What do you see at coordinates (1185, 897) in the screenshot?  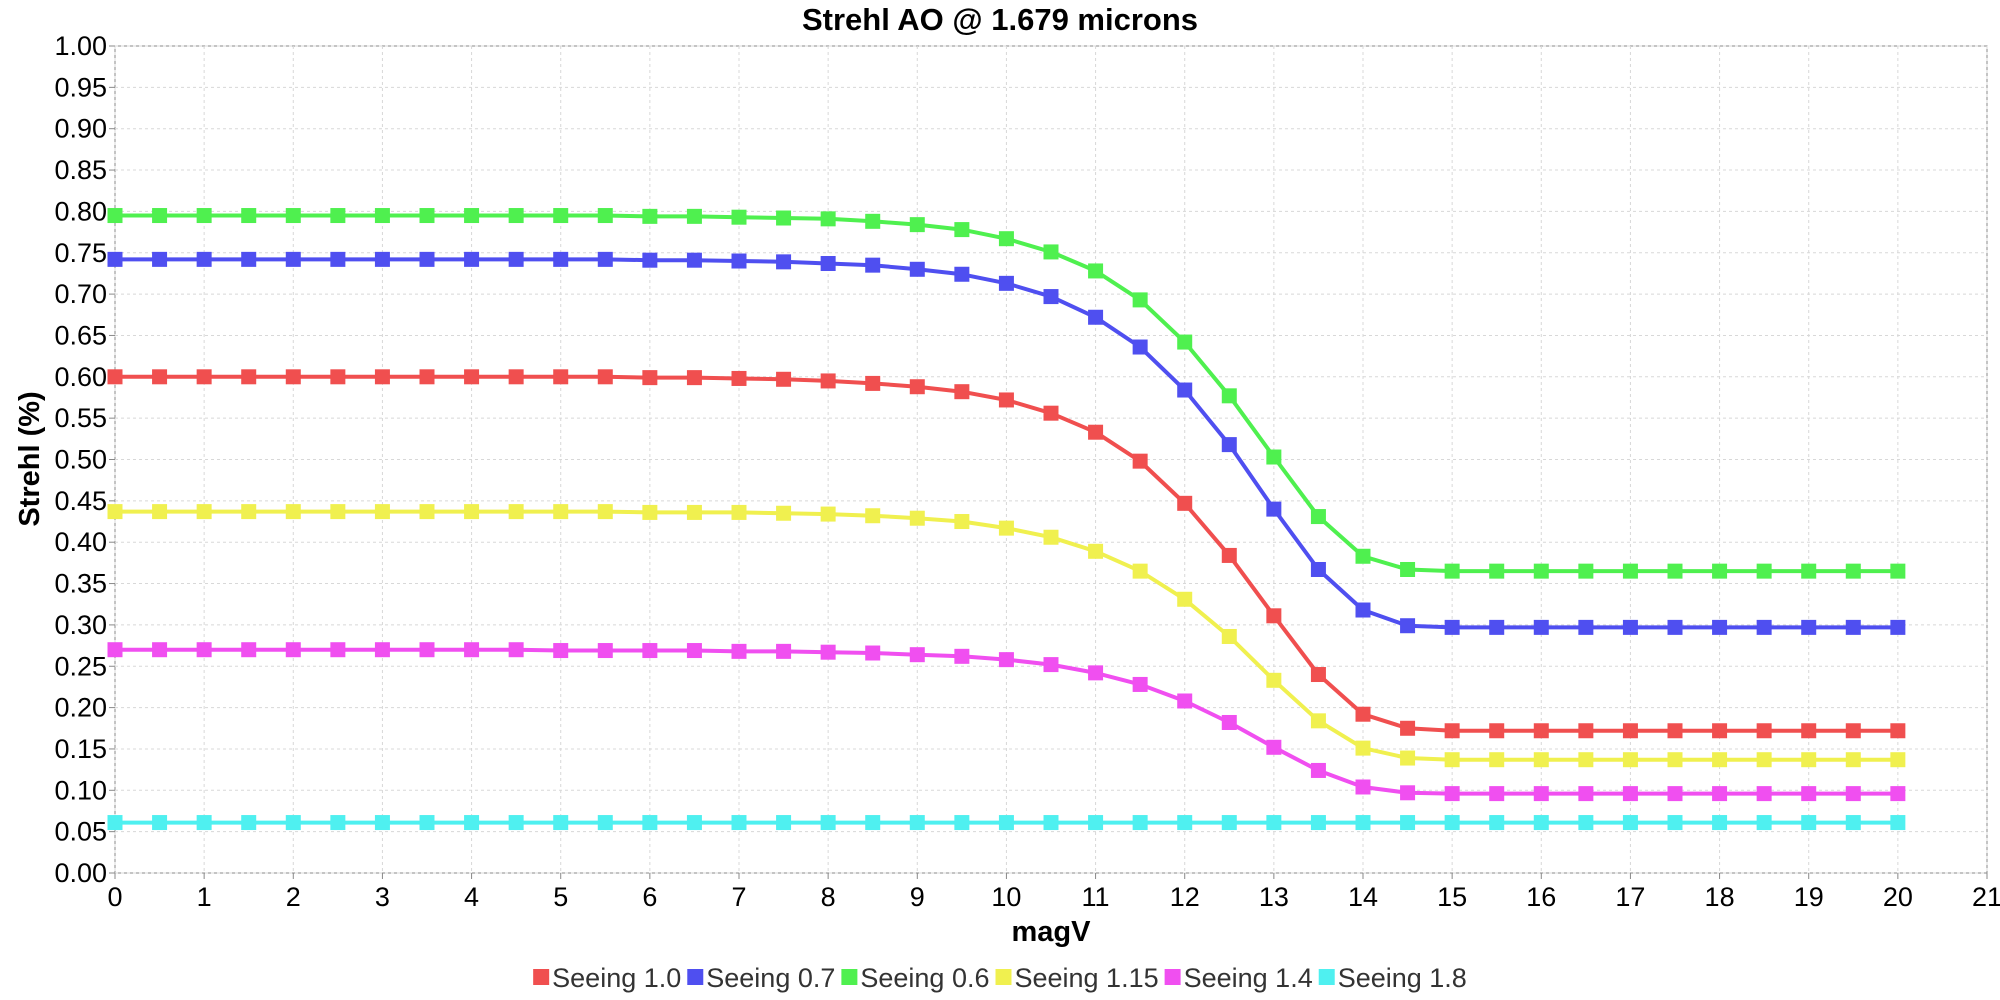 I see `x-tick-label: 12` at bounding box center [1185, 897].